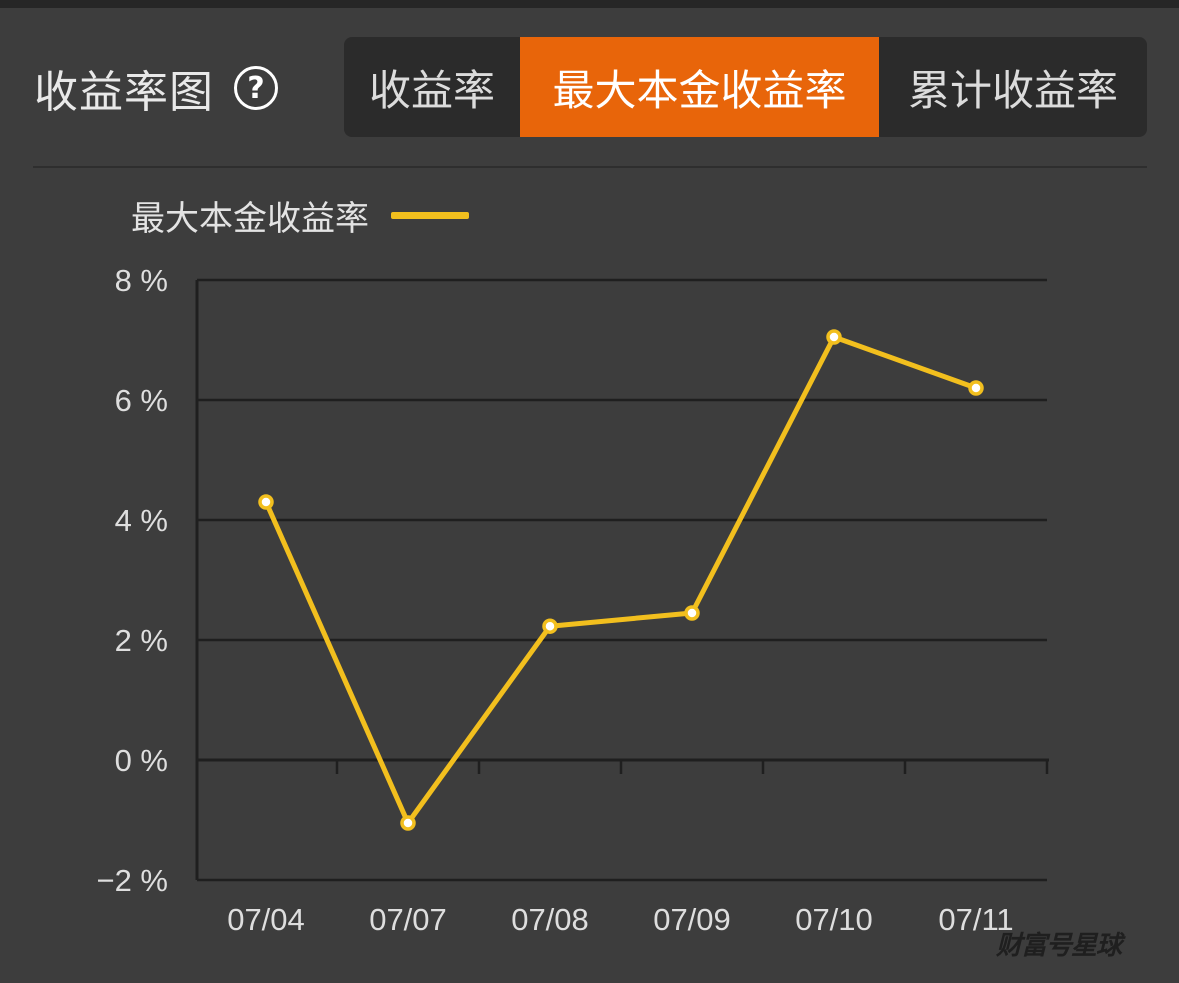  What do you see at coordinates (1012, 90) in the screenshot?
I see `tab-cumulative-return-rate: 累计收益率` at bounding box center [1012, 90].